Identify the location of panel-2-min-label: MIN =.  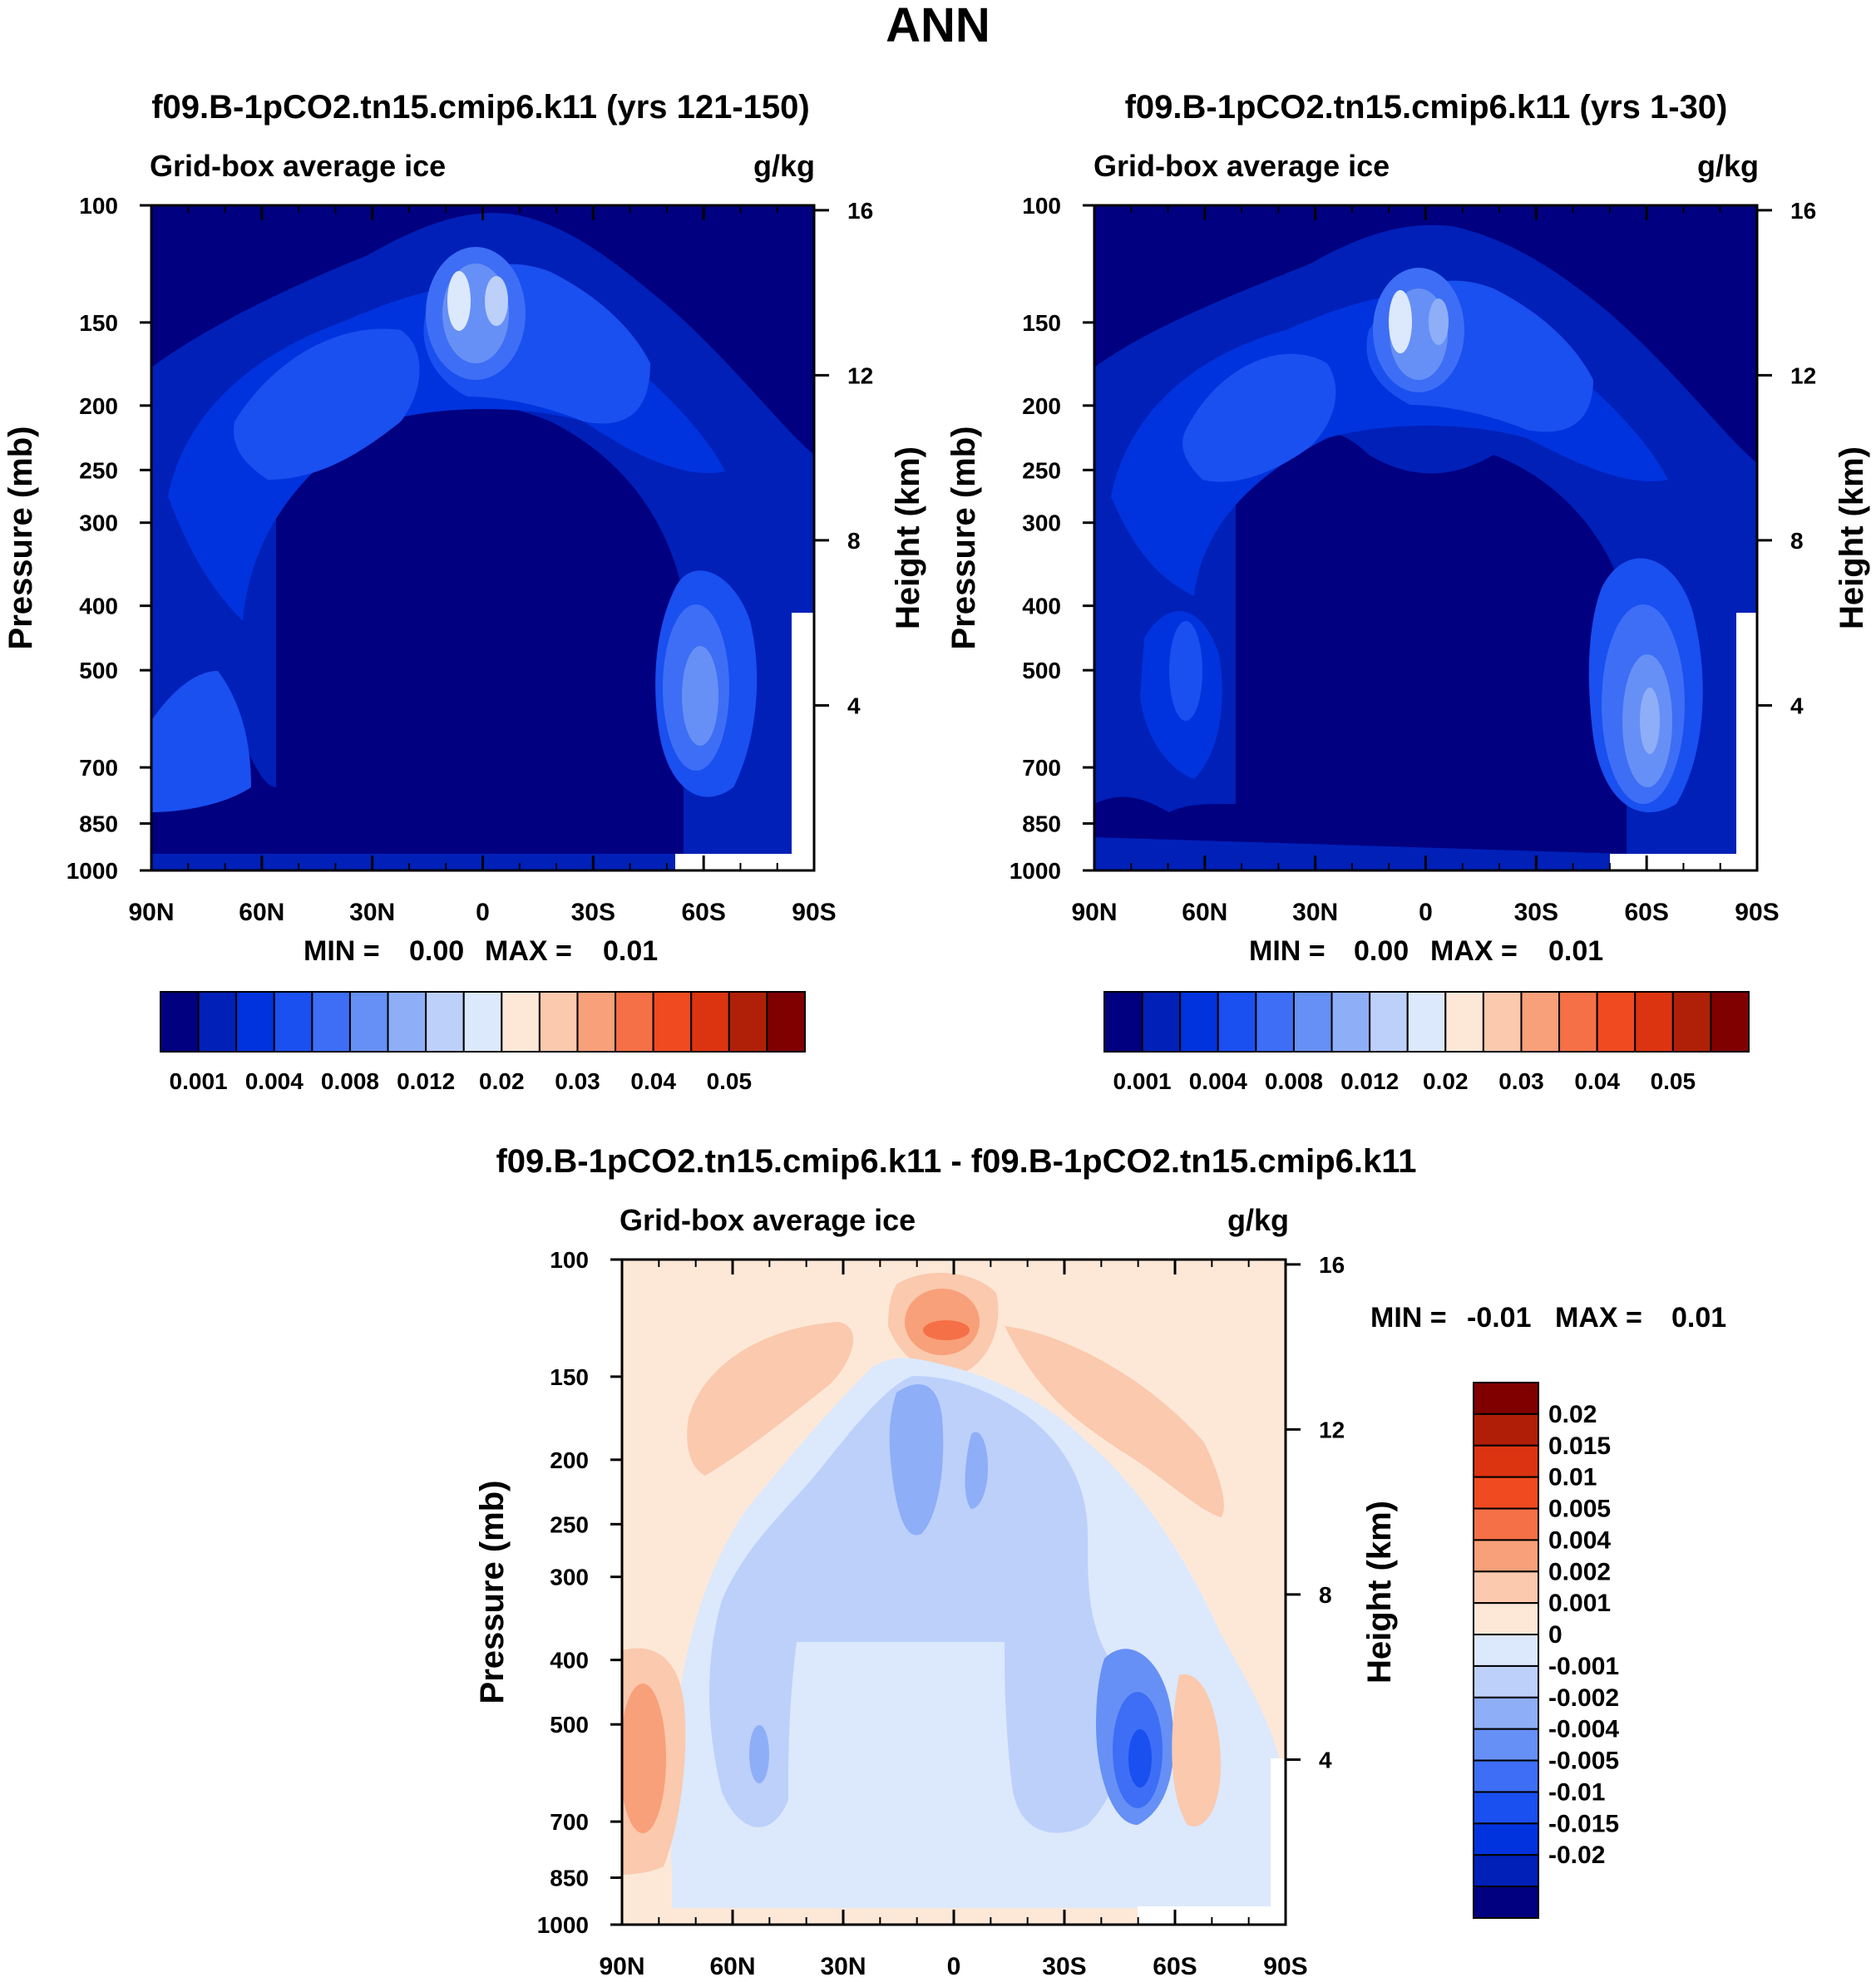
(1287, 951).